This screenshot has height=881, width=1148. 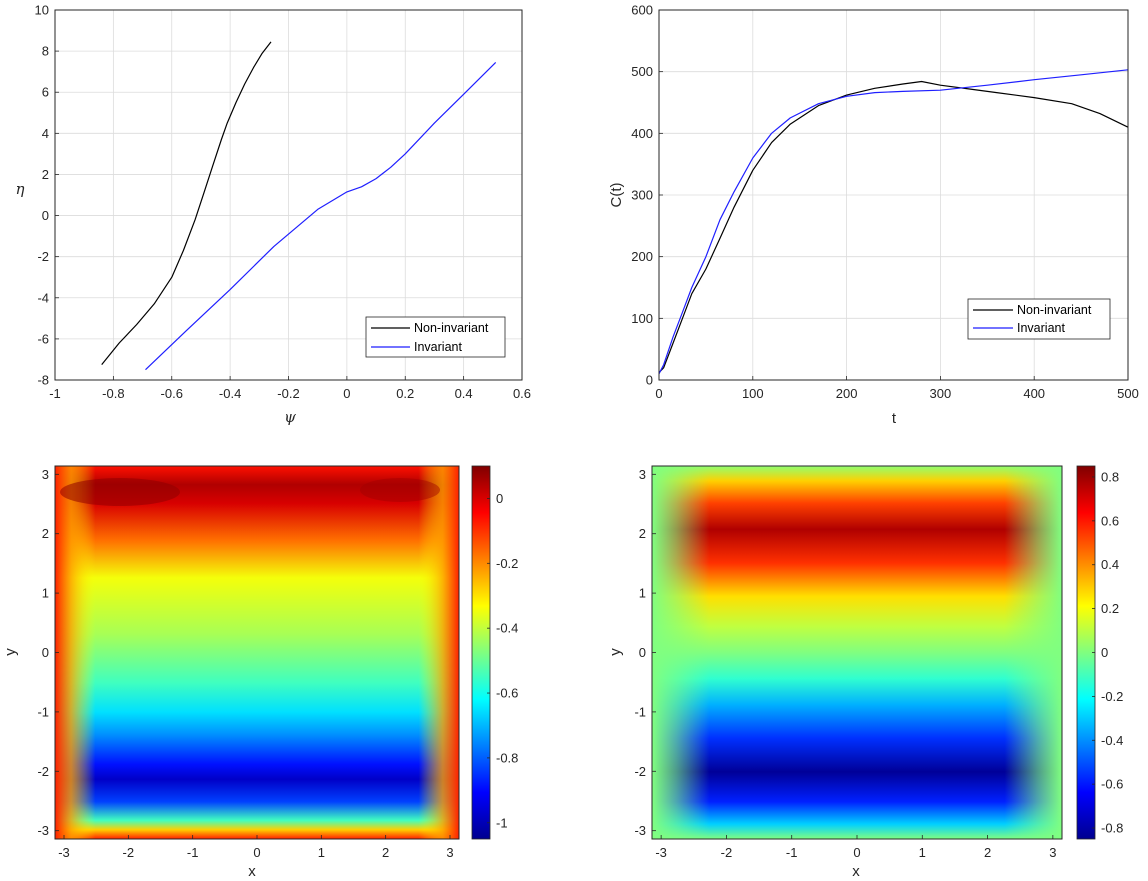 What do you see at coordinates (753, 393) in the screenshot?
I see `x-tick-label: 100` at bounding box center [753, 393].